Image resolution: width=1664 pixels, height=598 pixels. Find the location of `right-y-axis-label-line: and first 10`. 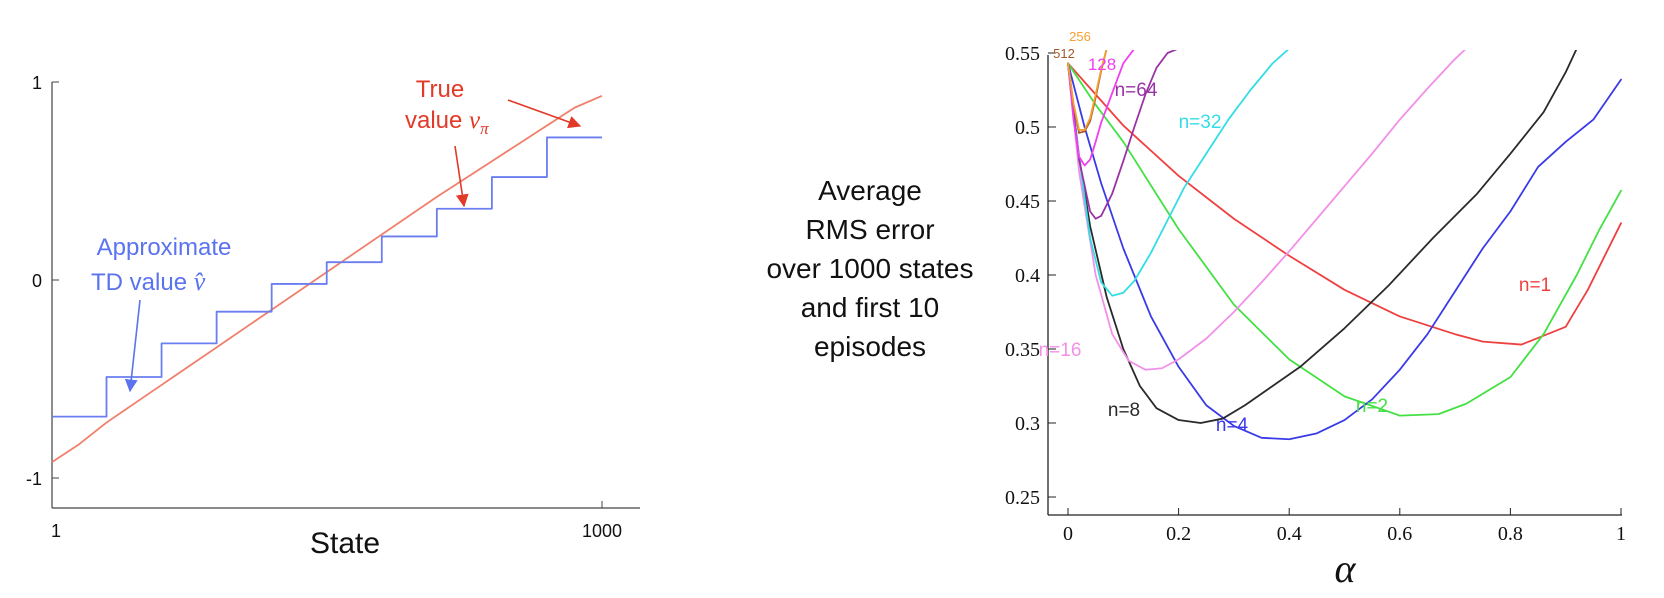

right-y-axis-label-line: and first 10 is located at coordinates (870, 307).